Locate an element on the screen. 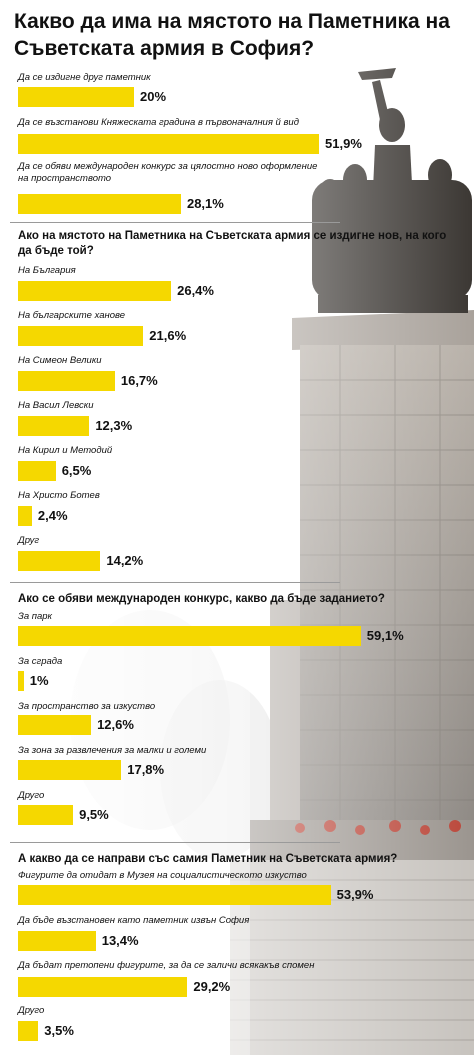 This screenshot has height=1055, width=474. option-label-levski: На Васил Левски is located at coordinates (56, 405).